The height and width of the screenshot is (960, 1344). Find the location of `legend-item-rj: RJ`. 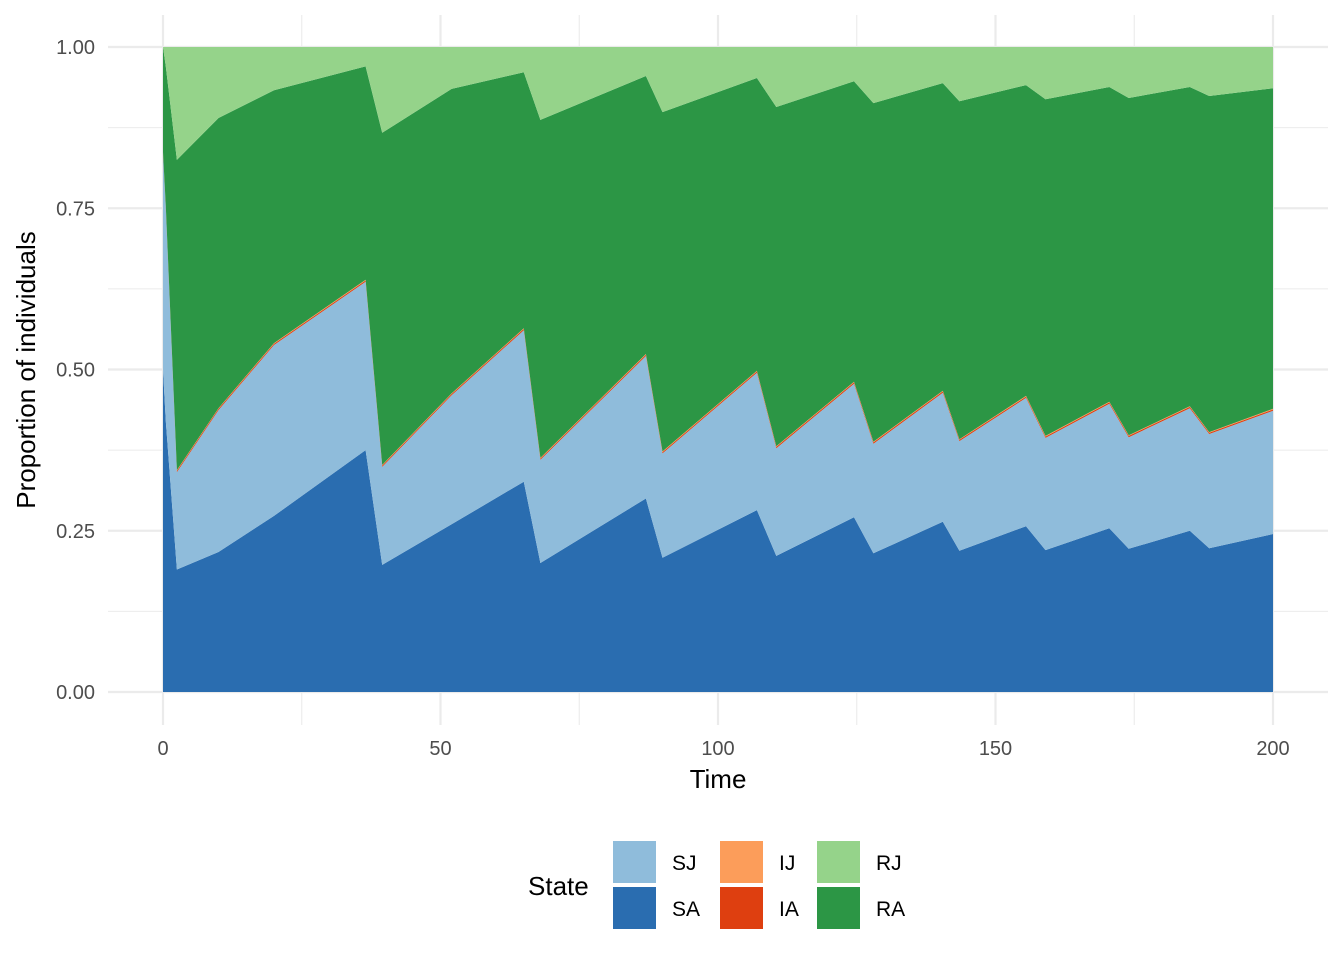

legend-item-rj: RJ is located at coordinates (859, 862).